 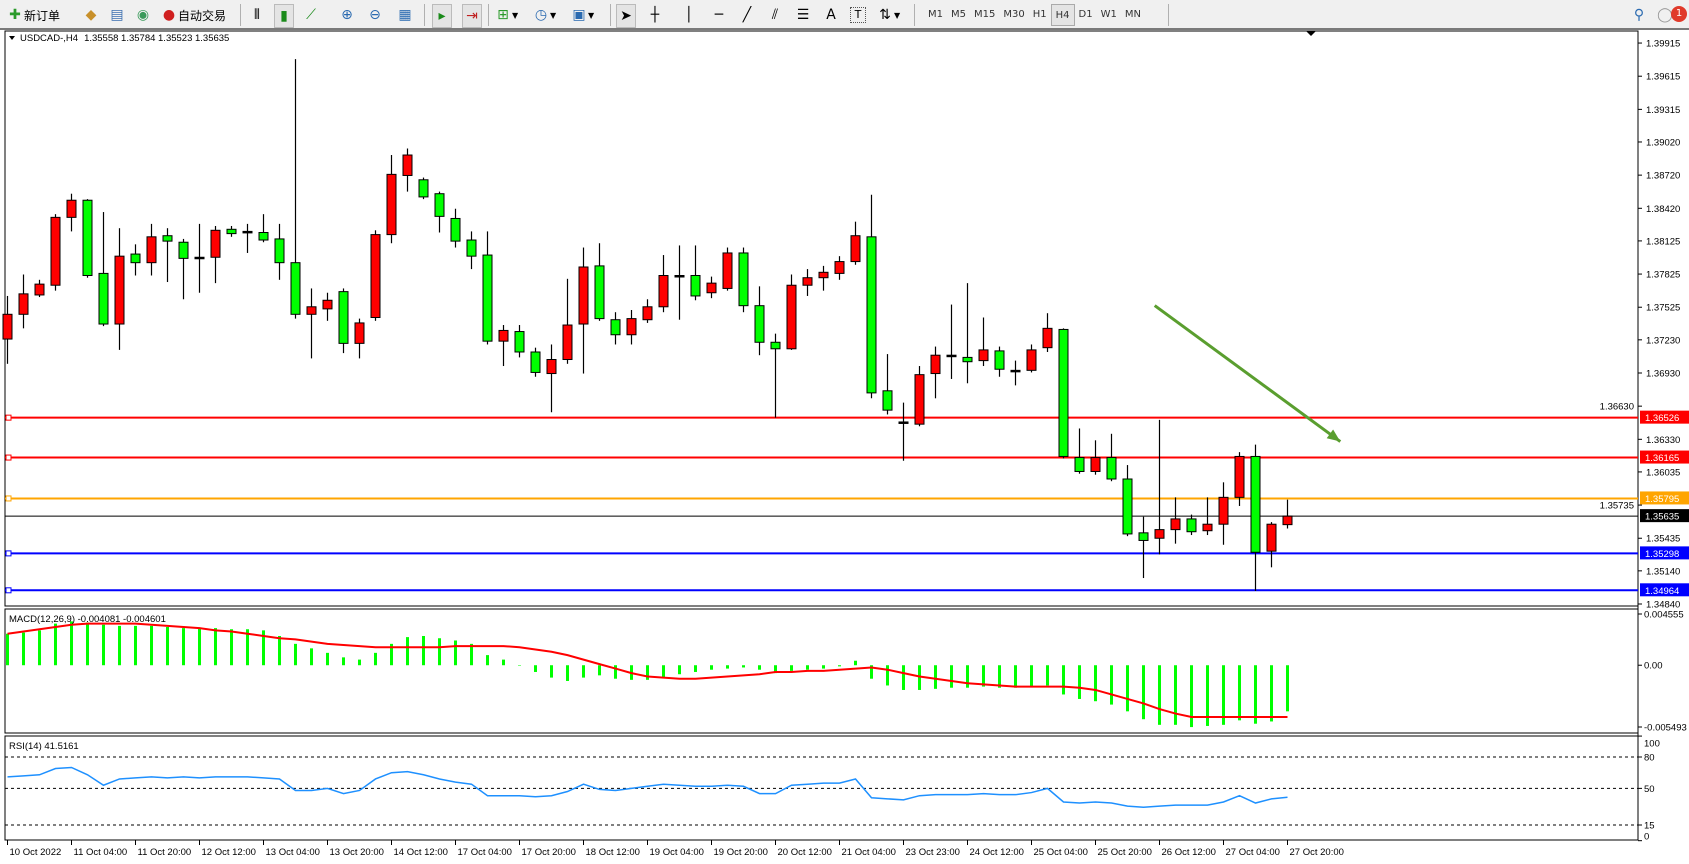 I want to click on line-chart-icon: ⟋, so click(x=311, y=15).